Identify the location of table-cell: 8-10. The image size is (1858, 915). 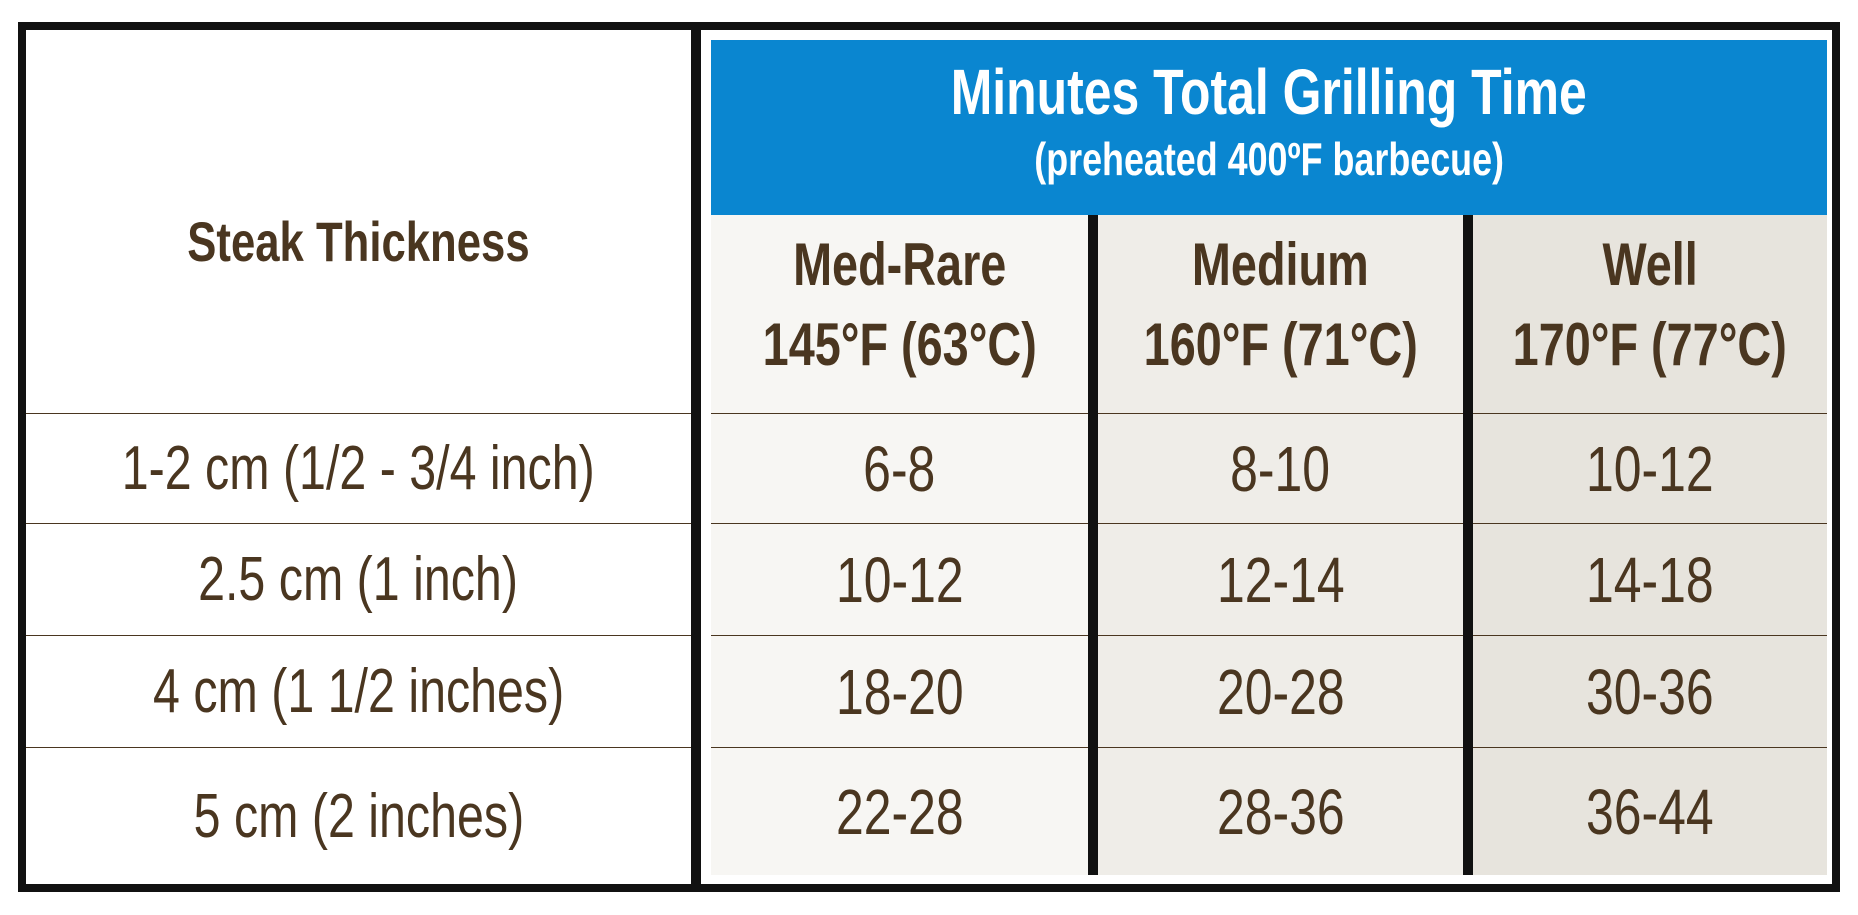
(1280, 468).